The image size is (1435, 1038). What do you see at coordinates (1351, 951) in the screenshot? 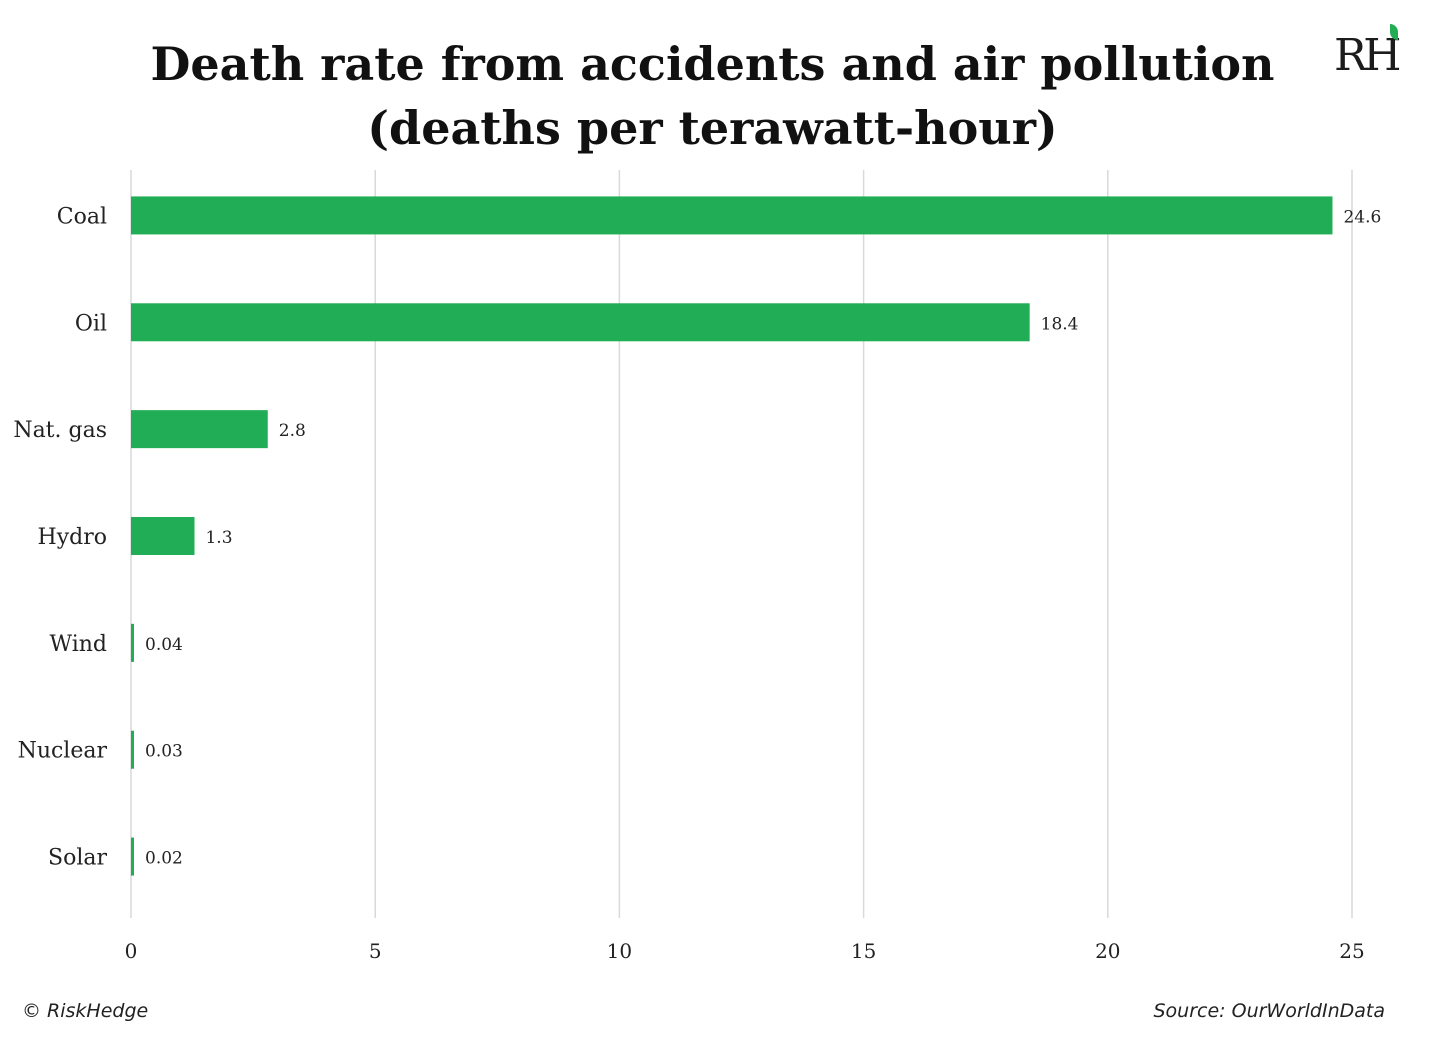
I see `x-tick-label: 25` at bounding box center [1351, 951].